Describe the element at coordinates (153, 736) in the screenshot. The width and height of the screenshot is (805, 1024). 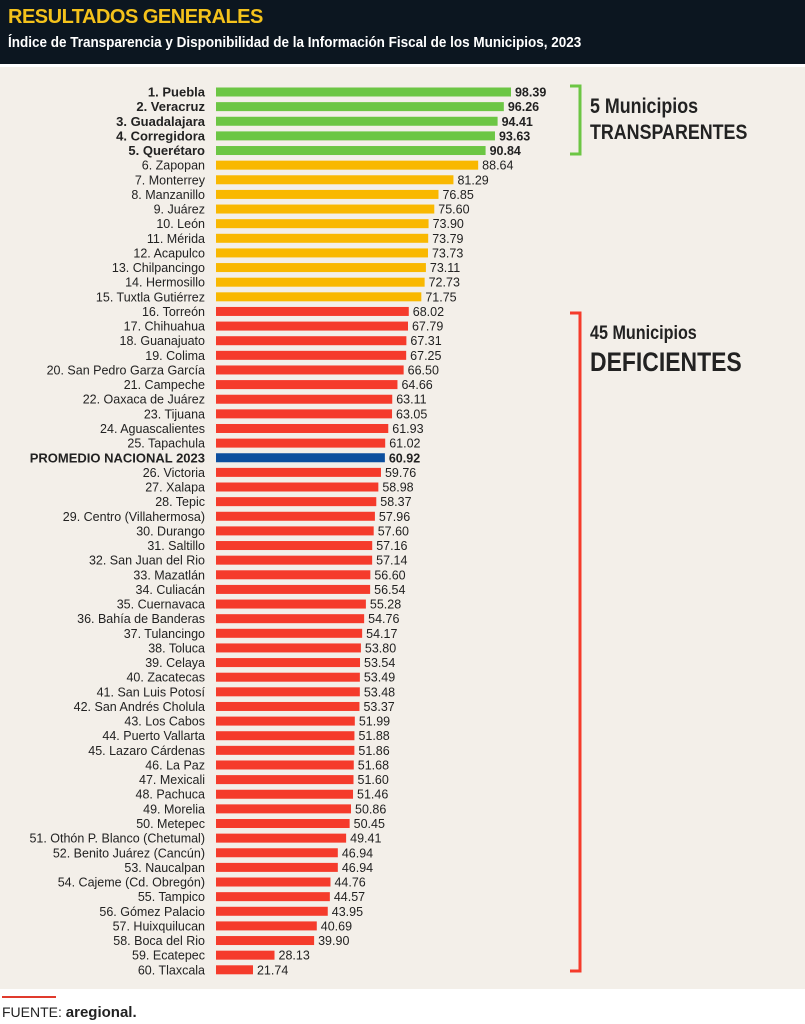
I see `category-label: 44. Puerto Vallarta` at that location.